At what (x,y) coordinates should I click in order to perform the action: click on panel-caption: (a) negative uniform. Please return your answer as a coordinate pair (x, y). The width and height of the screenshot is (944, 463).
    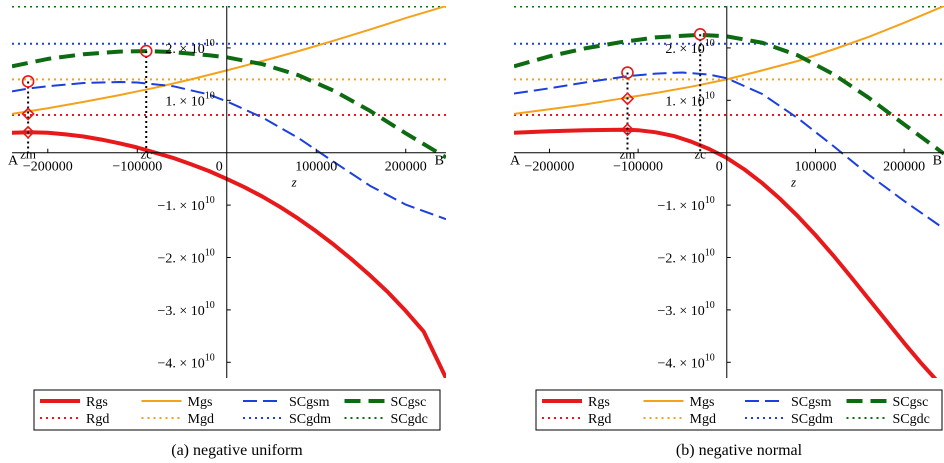
    Looking at the image, I should click on (237, 450).